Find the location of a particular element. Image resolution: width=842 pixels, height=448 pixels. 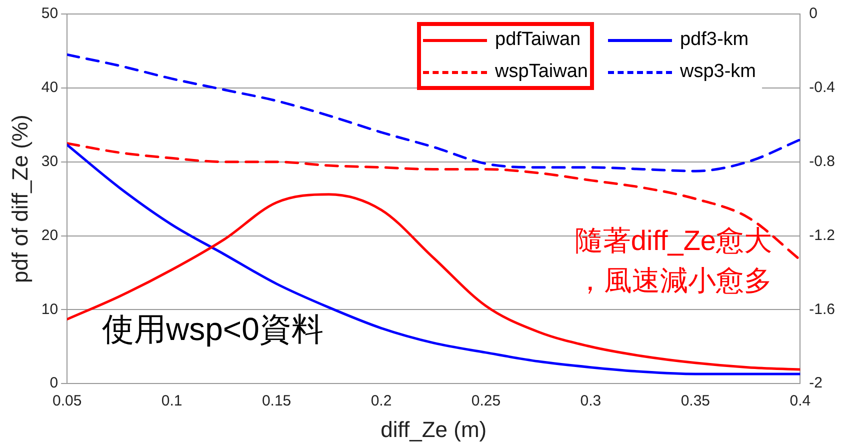

y-tick-label: 30 is located at coordinates (49, 161).